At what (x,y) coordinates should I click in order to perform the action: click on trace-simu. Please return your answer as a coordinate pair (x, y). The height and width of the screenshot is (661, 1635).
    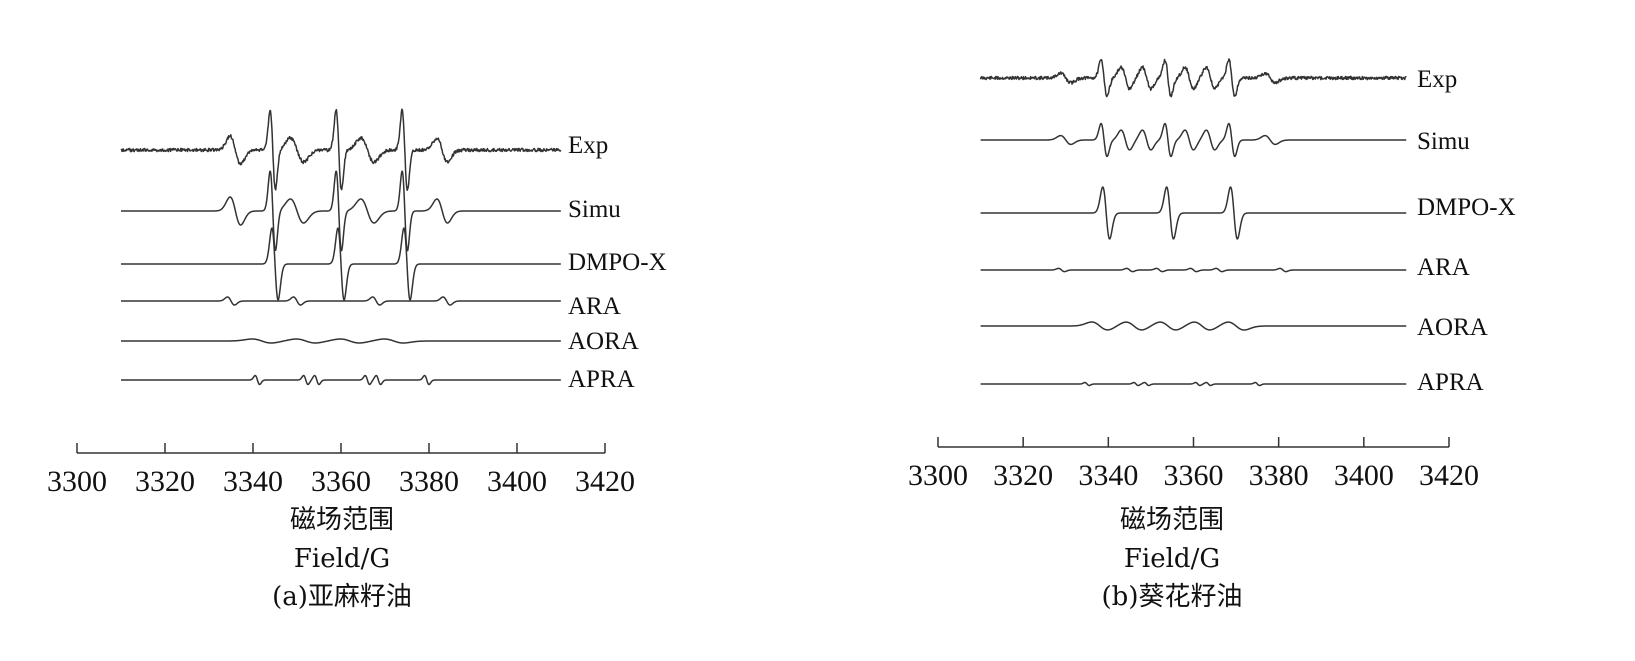
    Looking at the image, I should click on (1193, 140).